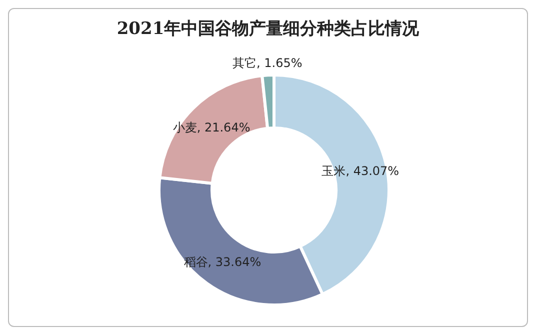 The image size is (534, 333). I want to click on data-label: , 1.65%, so click(279, 63).